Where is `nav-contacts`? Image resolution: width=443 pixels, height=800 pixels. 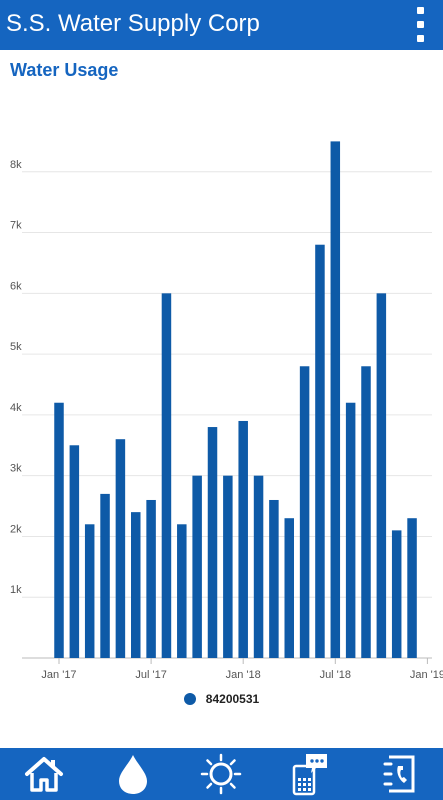 nav-contacts is located at coordinates (398, 774).